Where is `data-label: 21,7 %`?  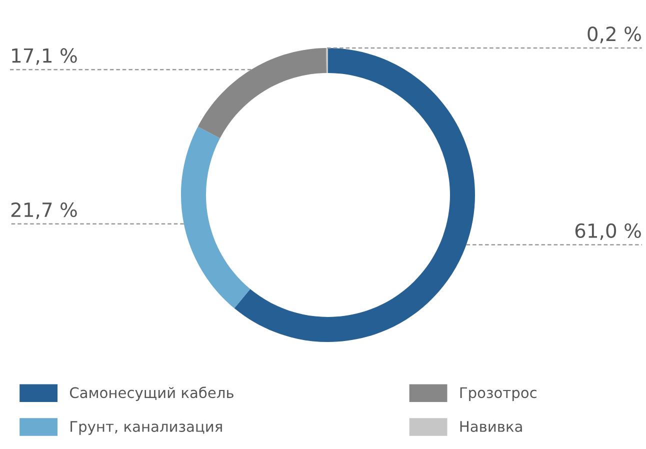 data-label: 21,7 % is located at coordinates (44, 211).